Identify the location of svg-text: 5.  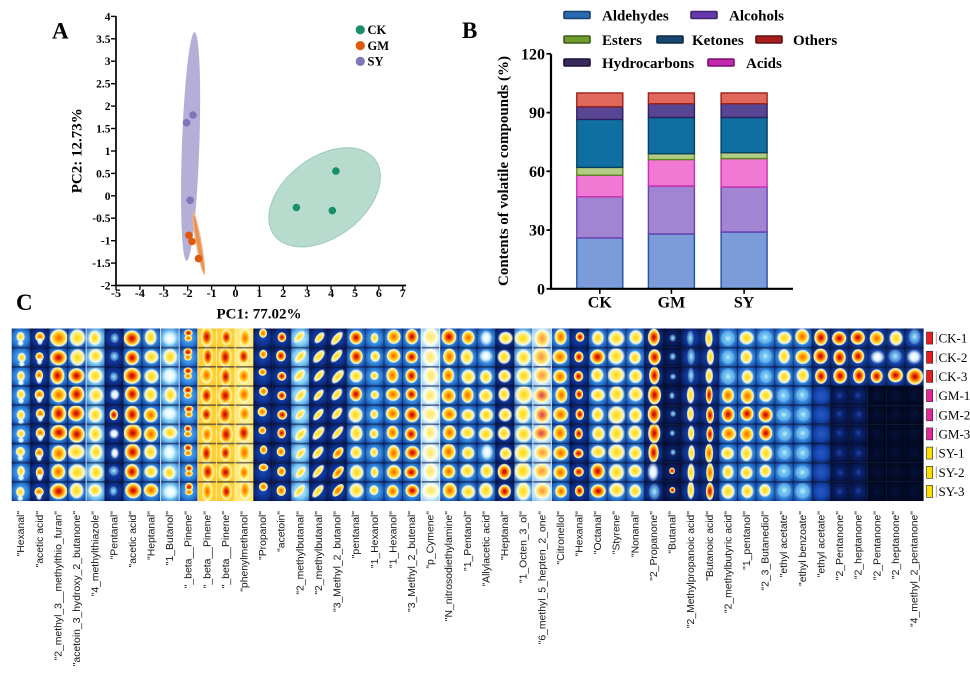
(355, 293).